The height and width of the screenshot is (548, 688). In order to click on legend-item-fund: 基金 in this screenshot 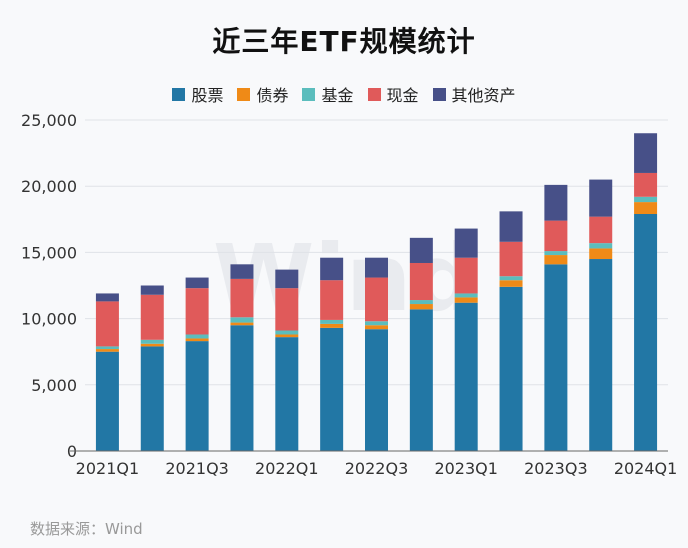, I will do `click(328, 94)`.